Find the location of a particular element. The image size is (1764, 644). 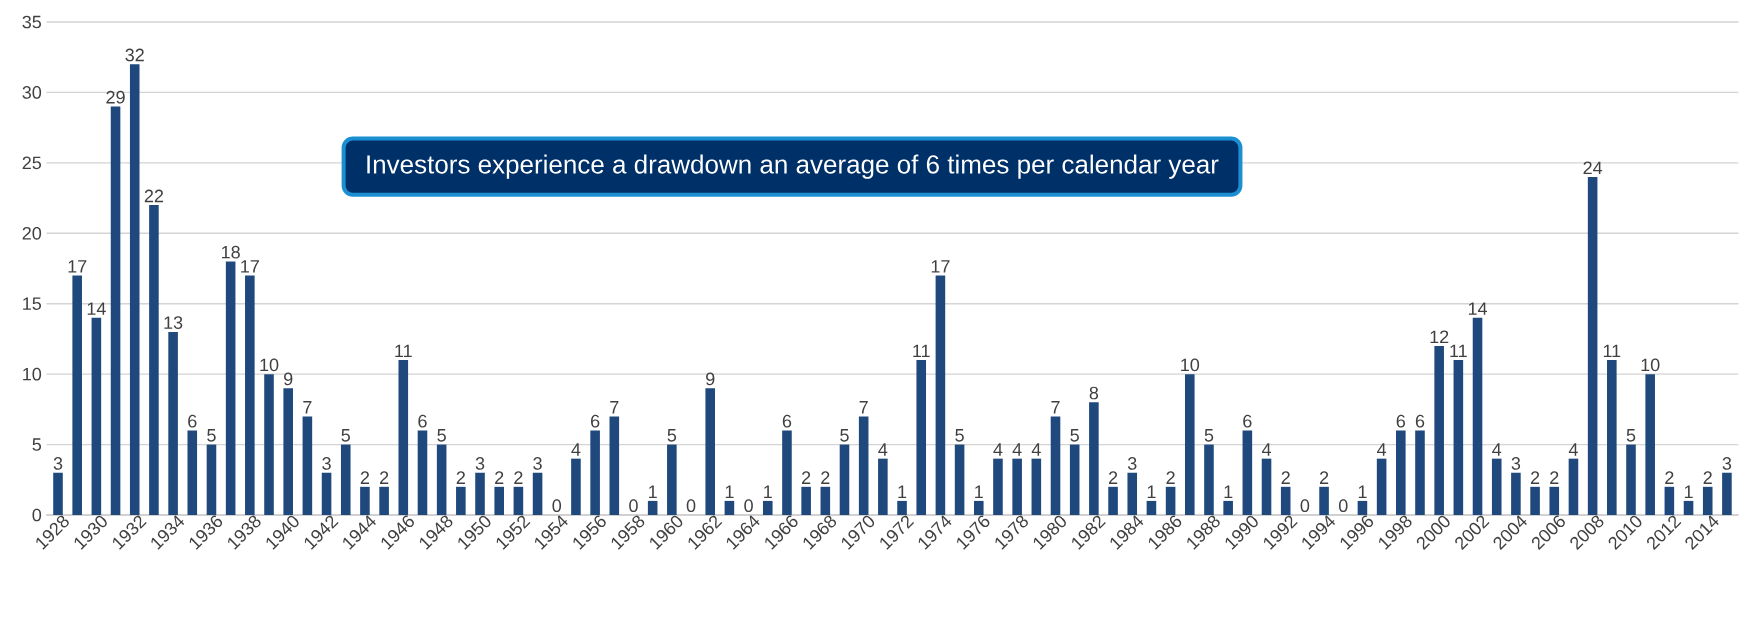

data-label: 0 is located at coordinates (1305, 506).